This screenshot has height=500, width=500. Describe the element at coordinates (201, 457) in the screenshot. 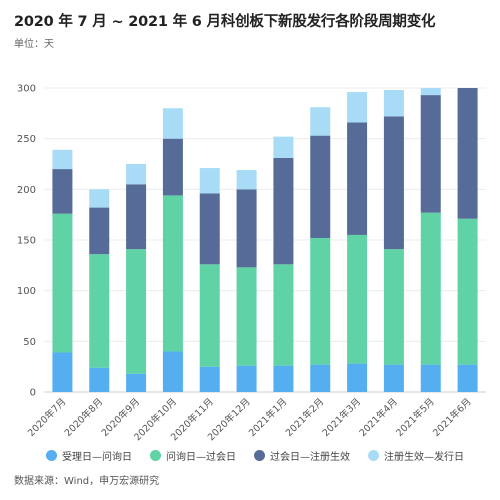

I see `legend-label-series-2: 问询日—过会日` at that location.